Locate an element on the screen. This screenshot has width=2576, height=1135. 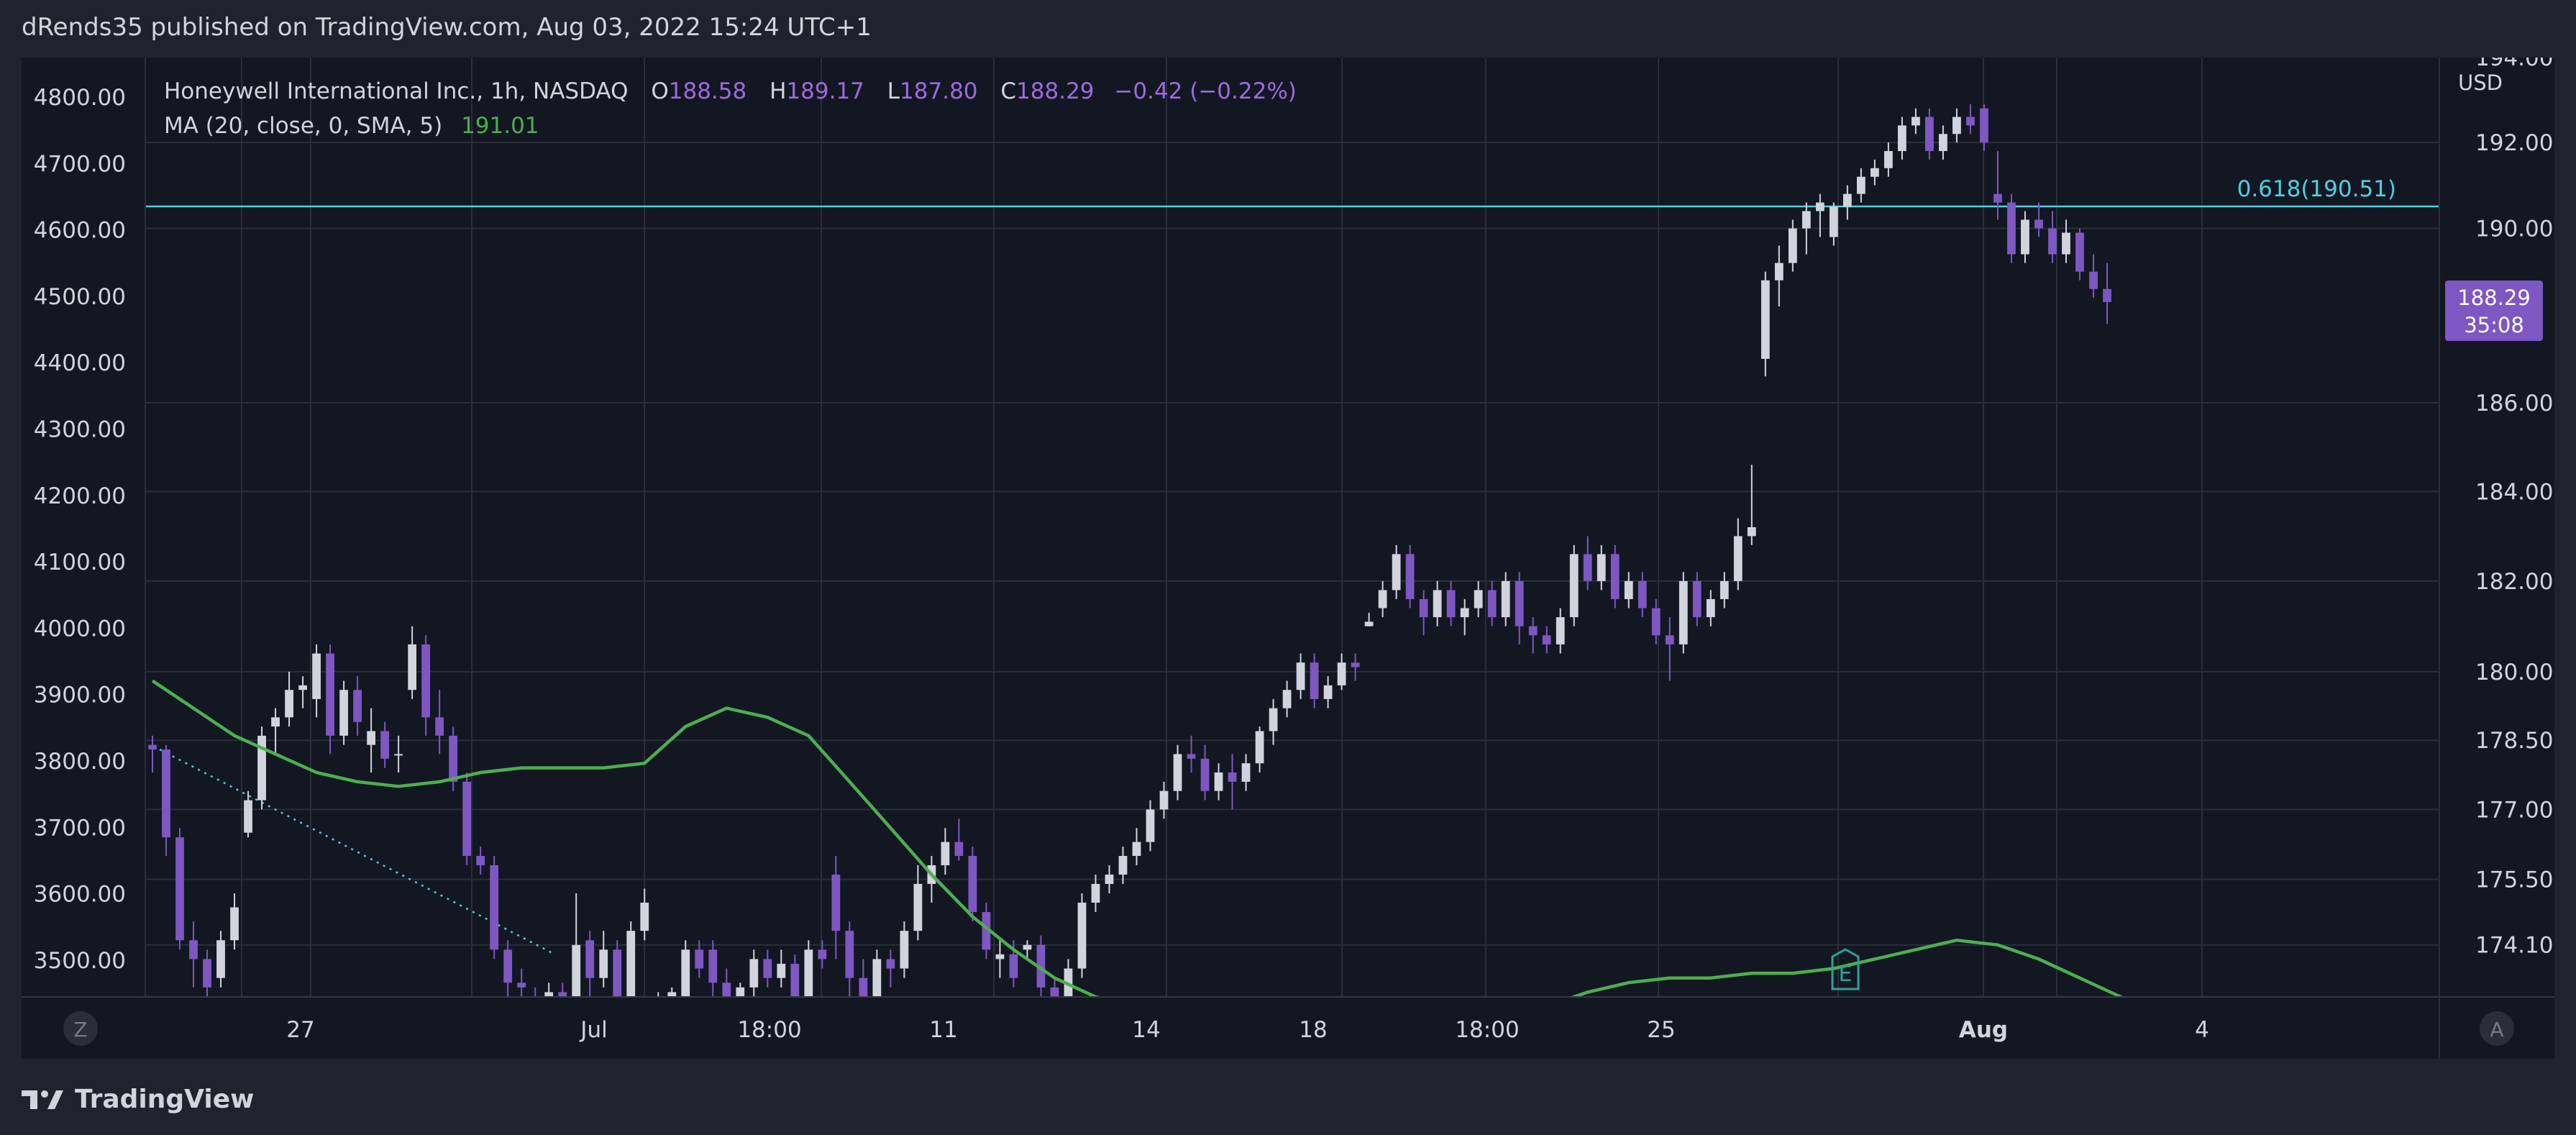
auto-scale-button: A is located at coordinates (2497, 1028).